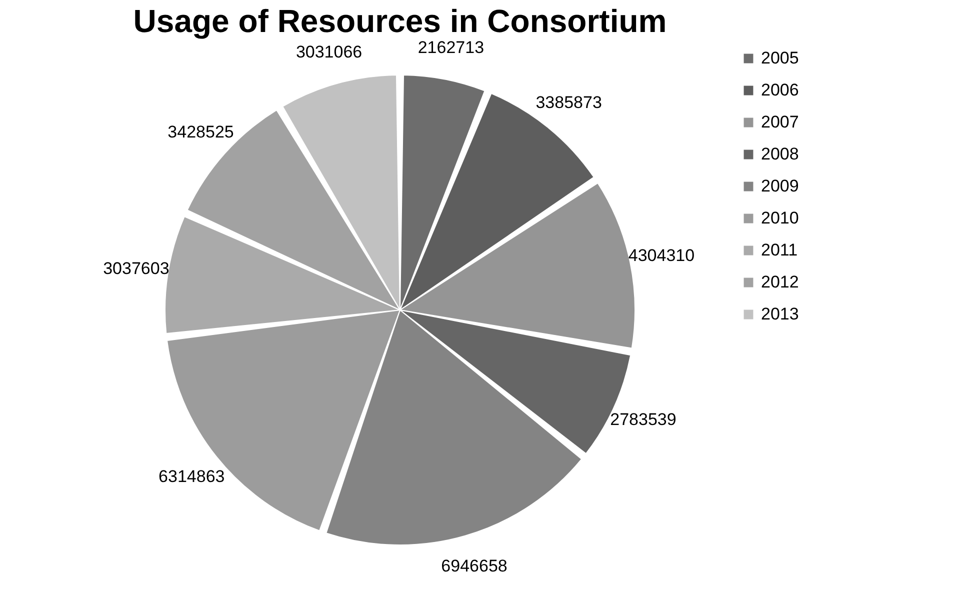 The height and width of the screenshot is (592, 962). What do you see at coordinates (780, 154) in the screenshot?
I see `legend-label: 2008` at bounding box center [780, 154].